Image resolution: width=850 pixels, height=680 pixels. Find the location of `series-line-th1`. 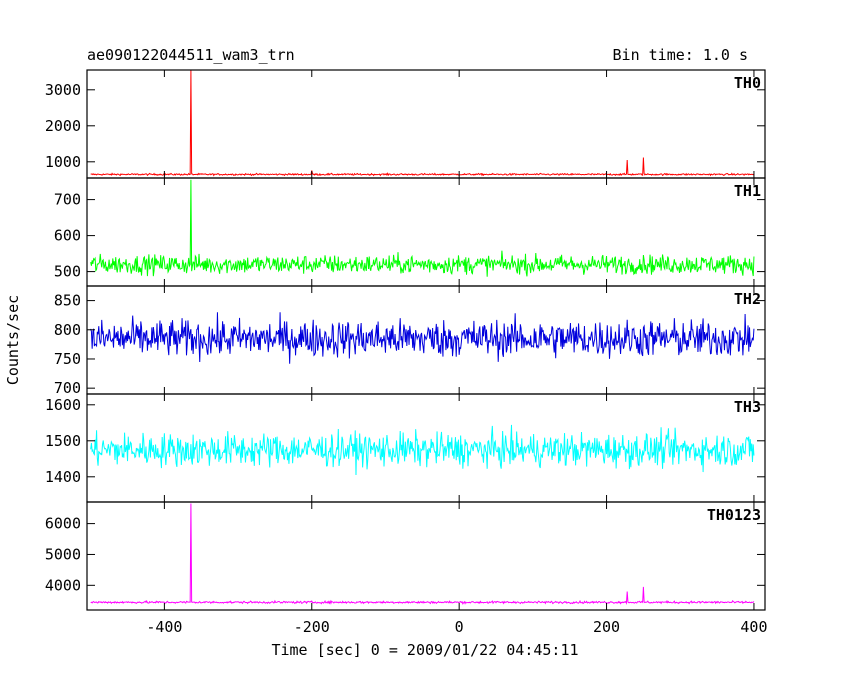

series-line-th1 is located at coordinates (422, 228).